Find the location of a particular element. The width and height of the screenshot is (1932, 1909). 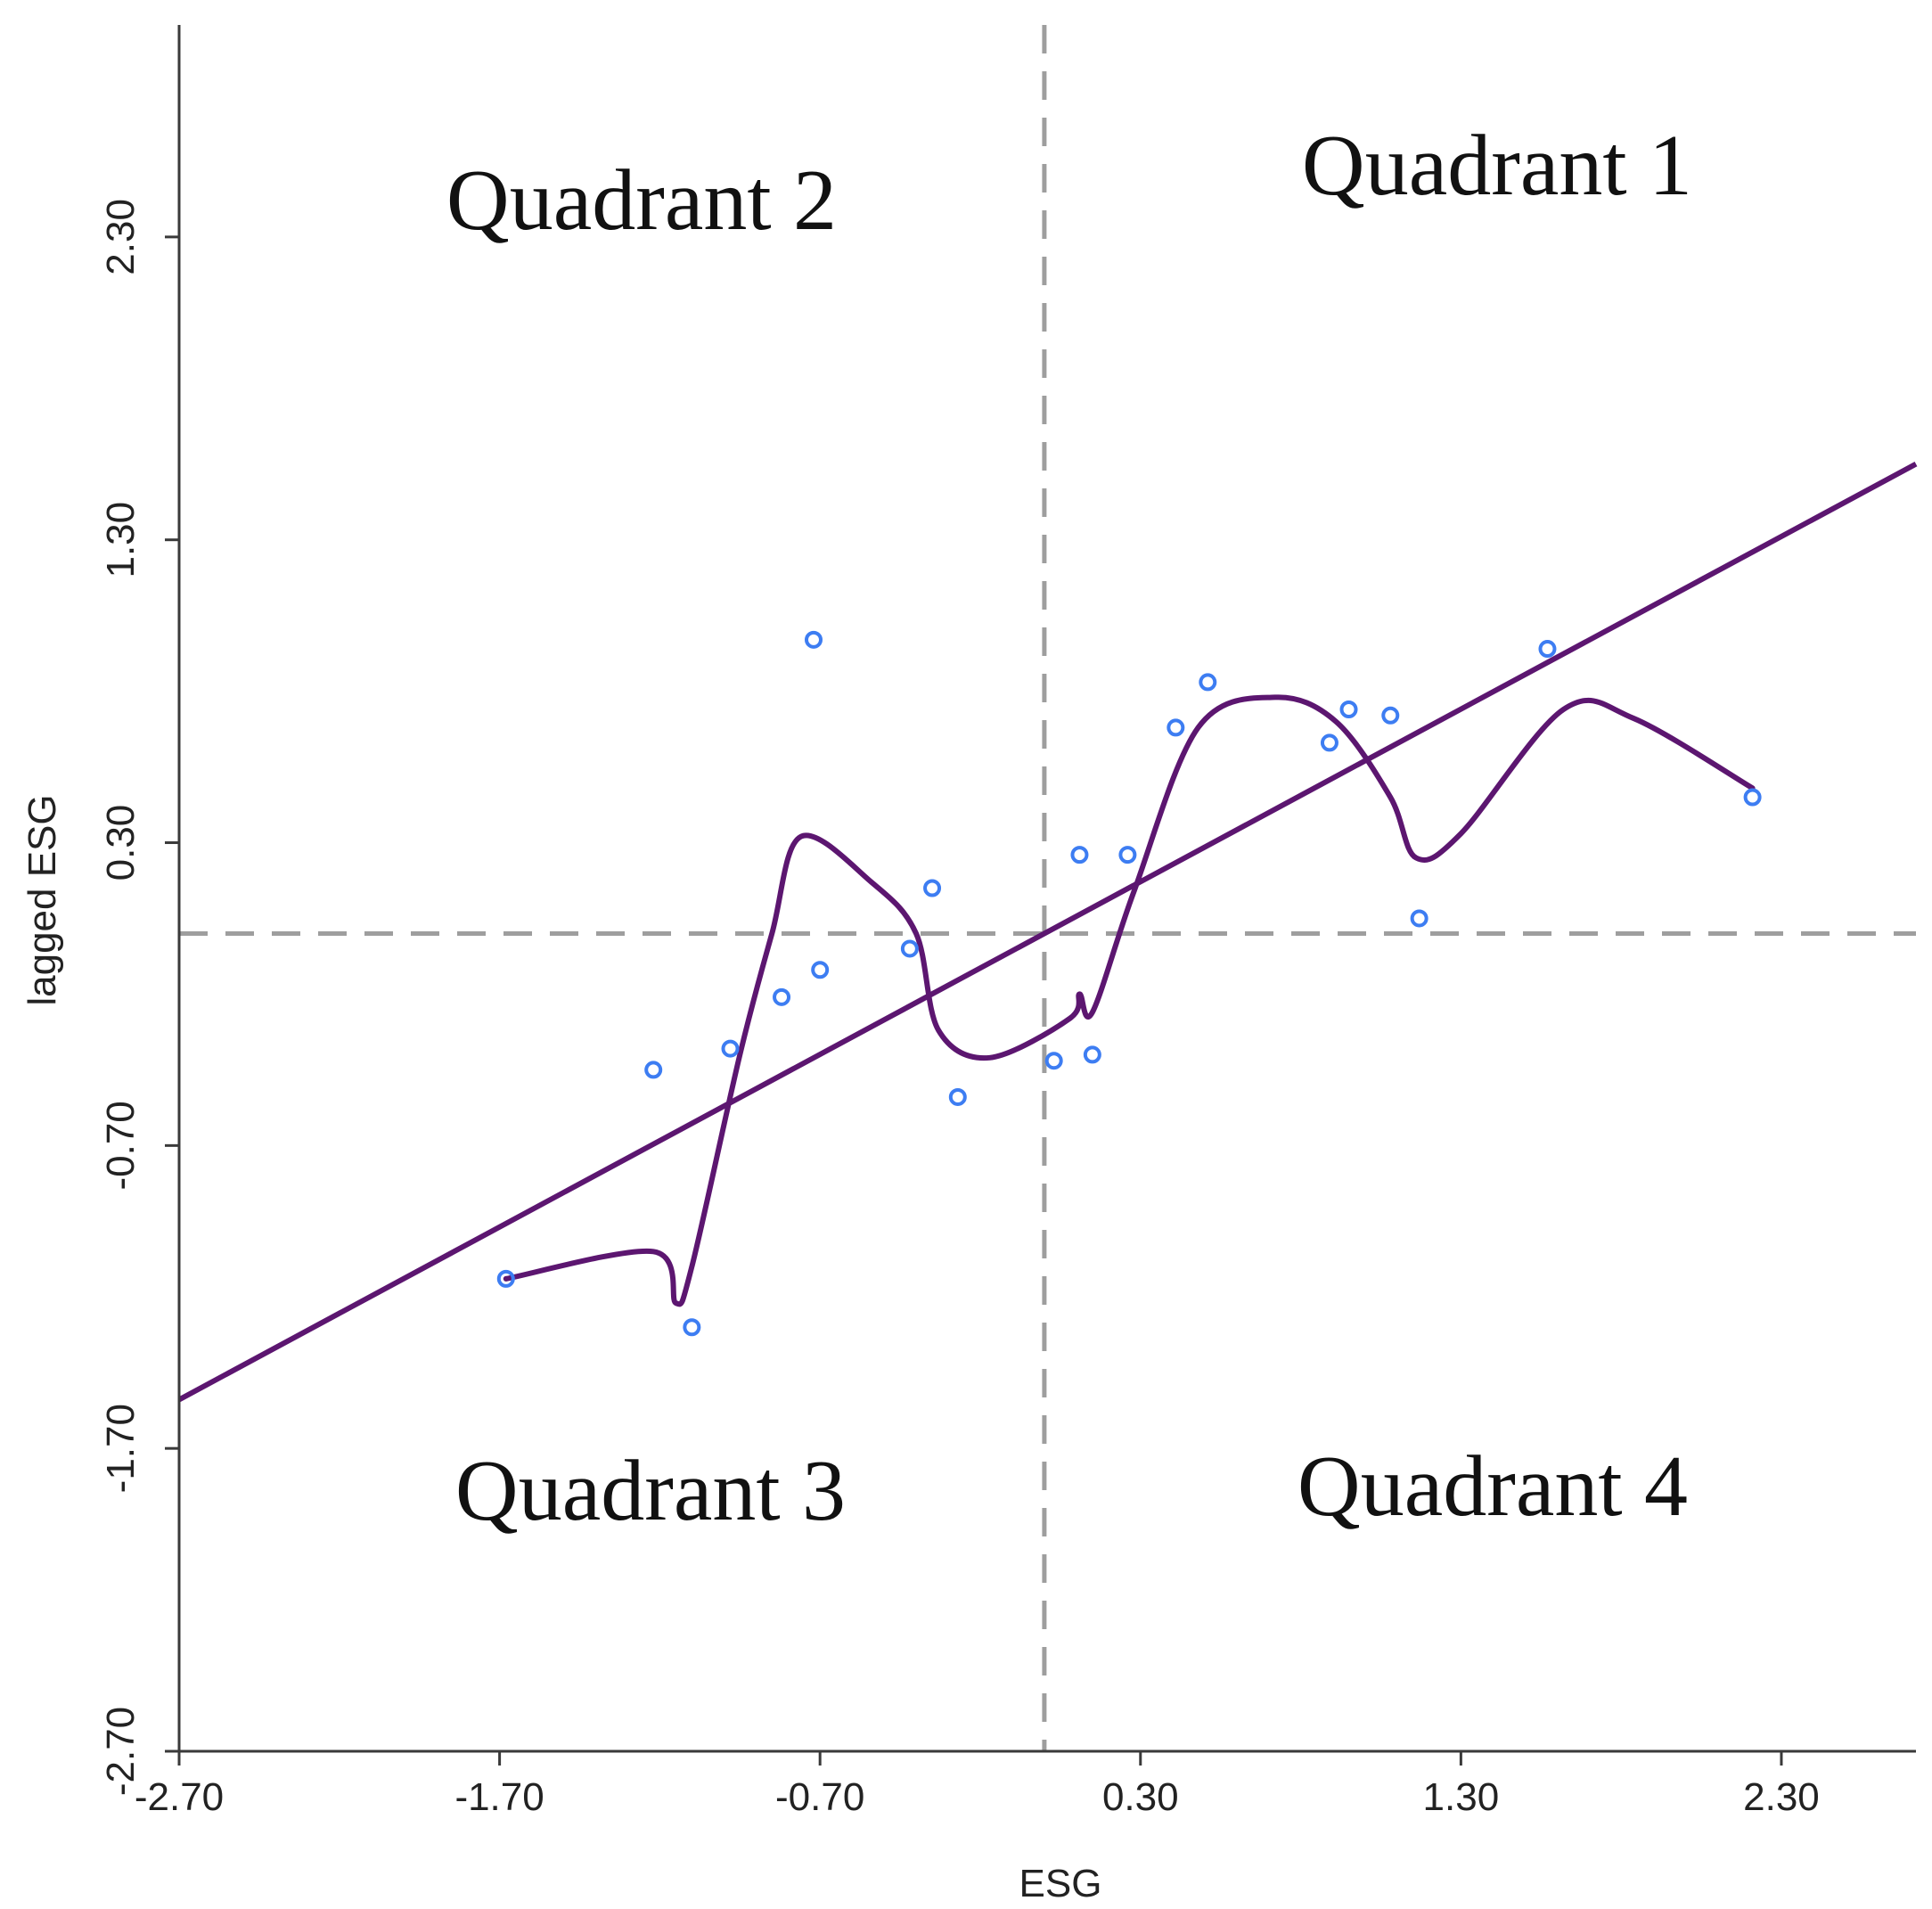

x-tick-label: 2.30 is located at coordinates (1781, 1797).